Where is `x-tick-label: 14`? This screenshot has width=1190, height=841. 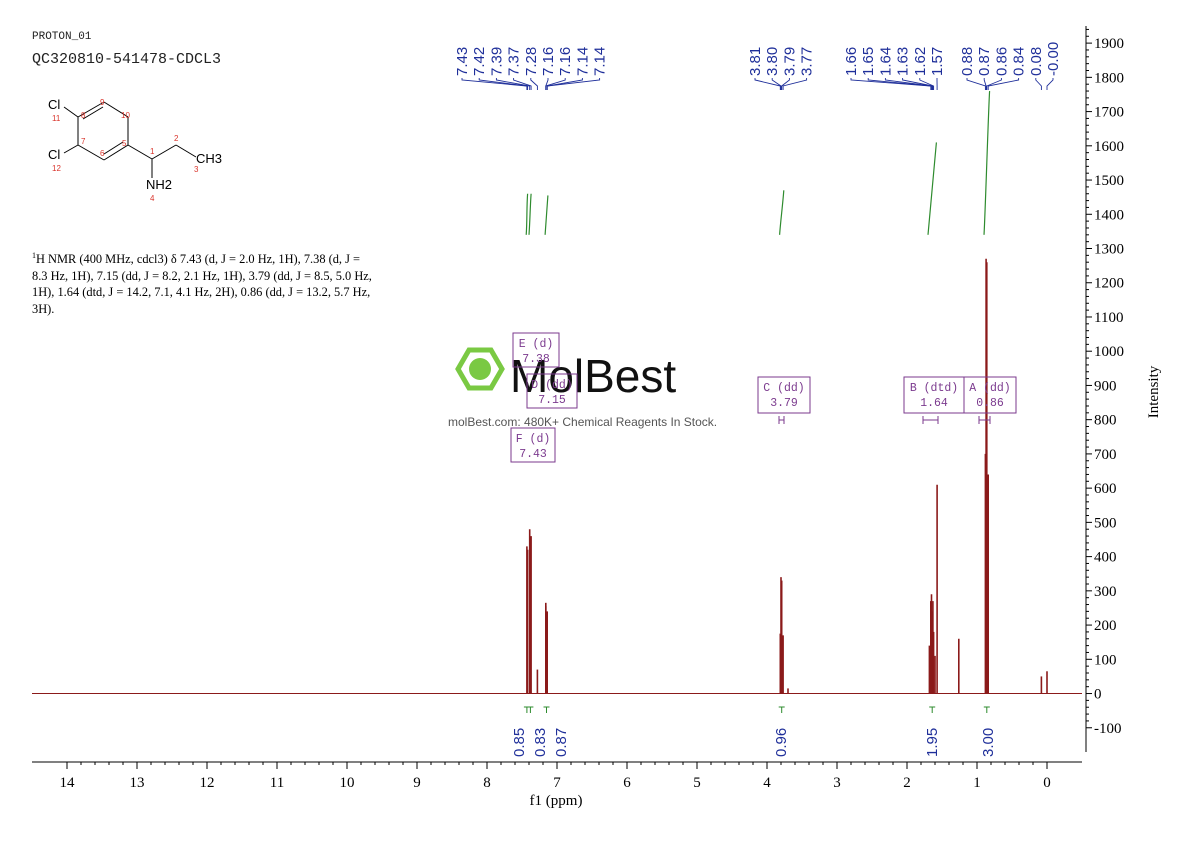 x-tick-label: 14 is located at coordinates (68, 783).